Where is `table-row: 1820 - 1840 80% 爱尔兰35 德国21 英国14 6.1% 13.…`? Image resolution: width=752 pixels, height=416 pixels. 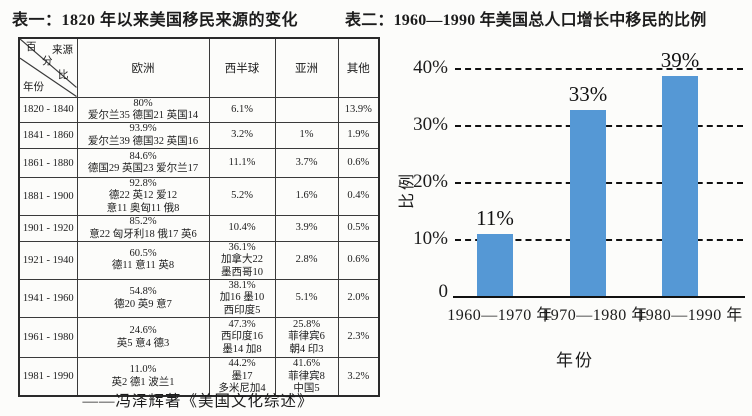
table-row: 1820 - 1840 80% 爱尔兰35 德国21 英国14 6.1% 13.… is located at coordinates (199, 110).